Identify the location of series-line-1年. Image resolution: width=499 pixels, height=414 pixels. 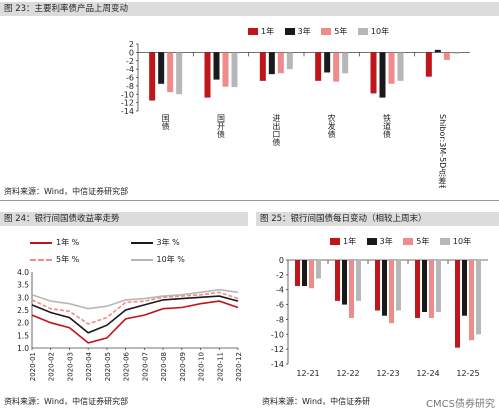
(135, 322).